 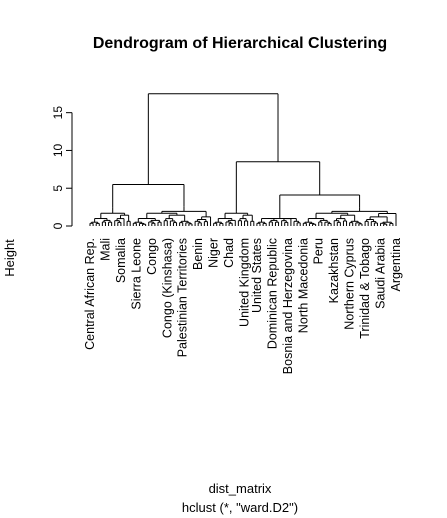 I want to click on x-axis-label: dist_matrix, so click(x=240, y=488).